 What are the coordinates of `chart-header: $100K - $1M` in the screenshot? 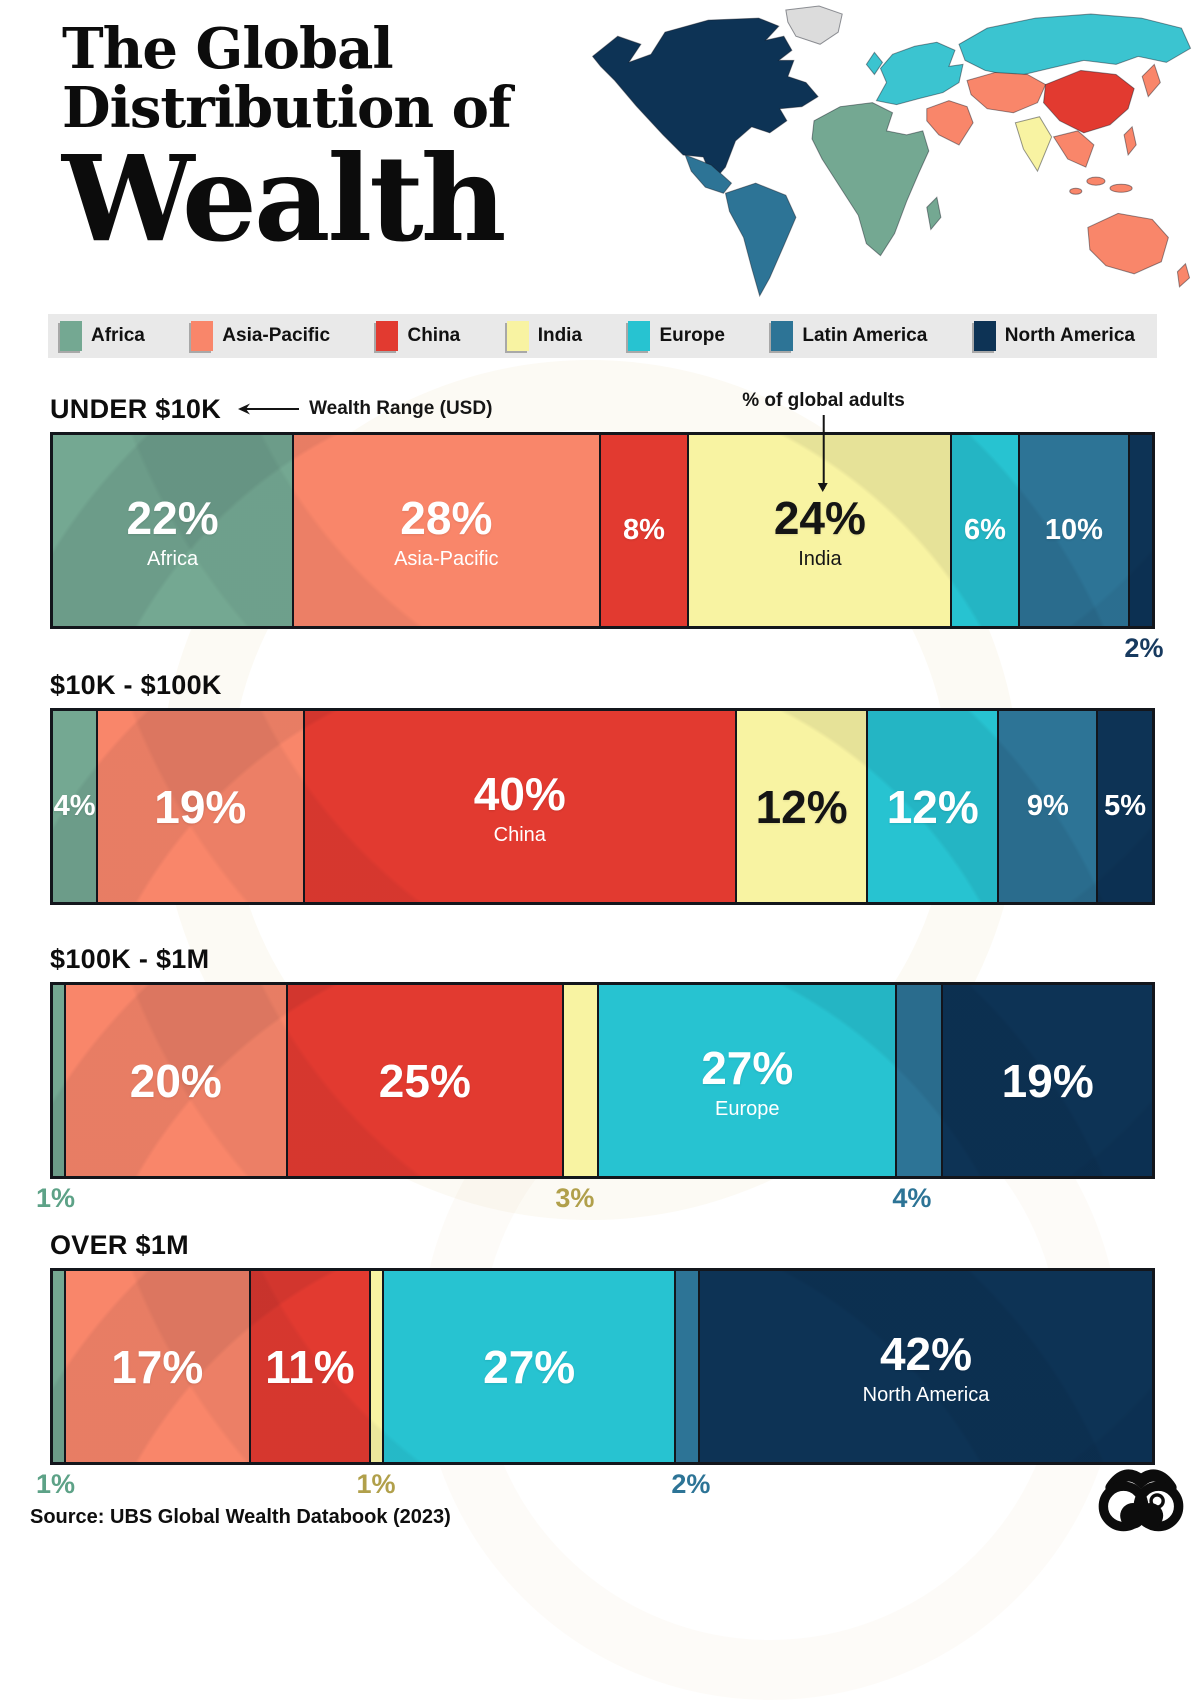 It's located at (602, 959).